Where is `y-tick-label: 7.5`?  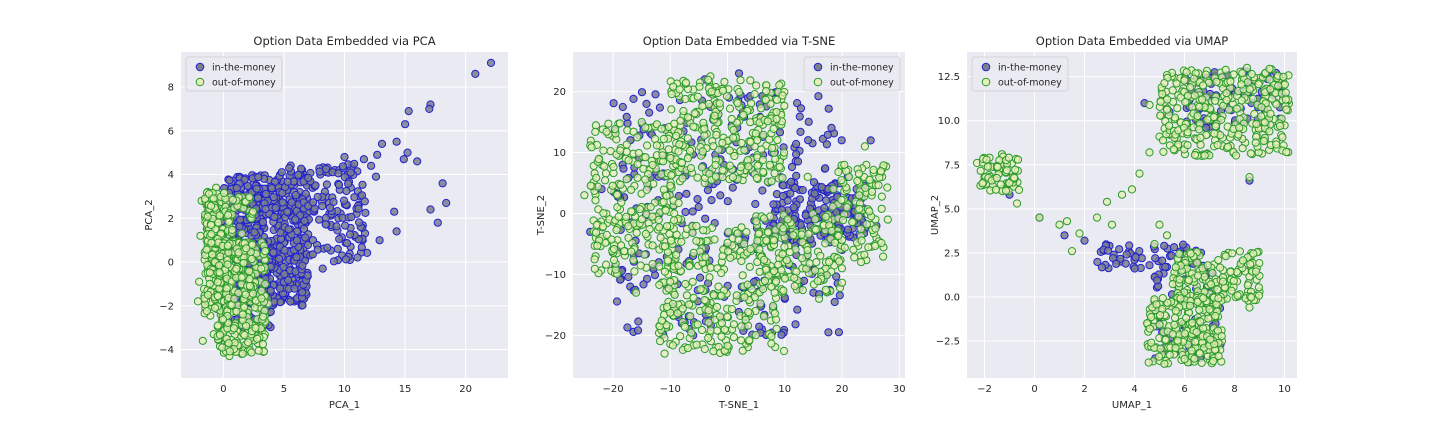 y-tick-label: 7.5 is located at coordinates (952, 165).